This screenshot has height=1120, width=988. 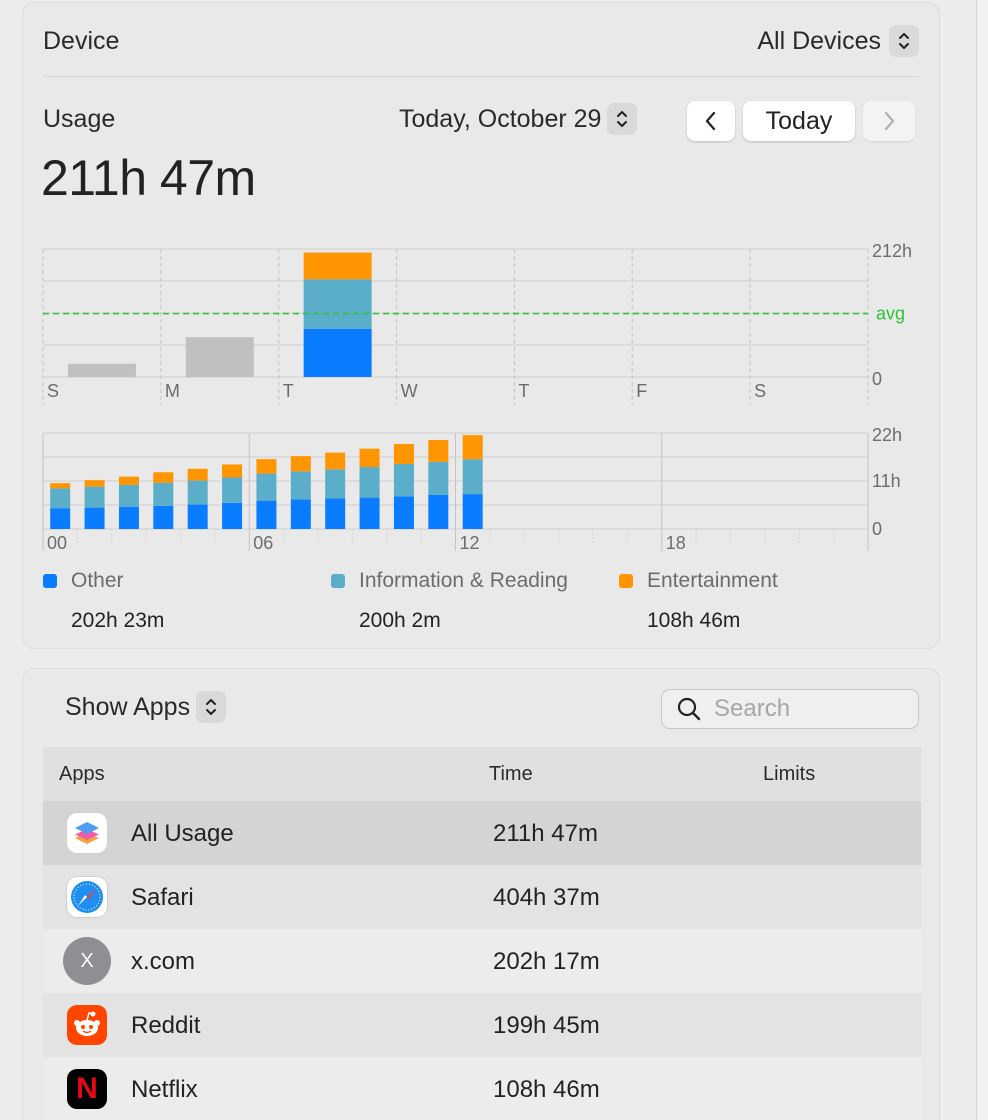 I want to click on table-header: Apps Time Limits, so click(x=482, y=774).